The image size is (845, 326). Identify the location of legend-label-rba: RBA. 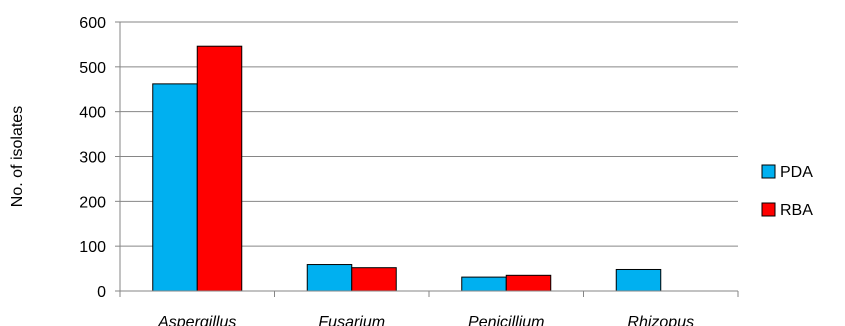
(796, 210).